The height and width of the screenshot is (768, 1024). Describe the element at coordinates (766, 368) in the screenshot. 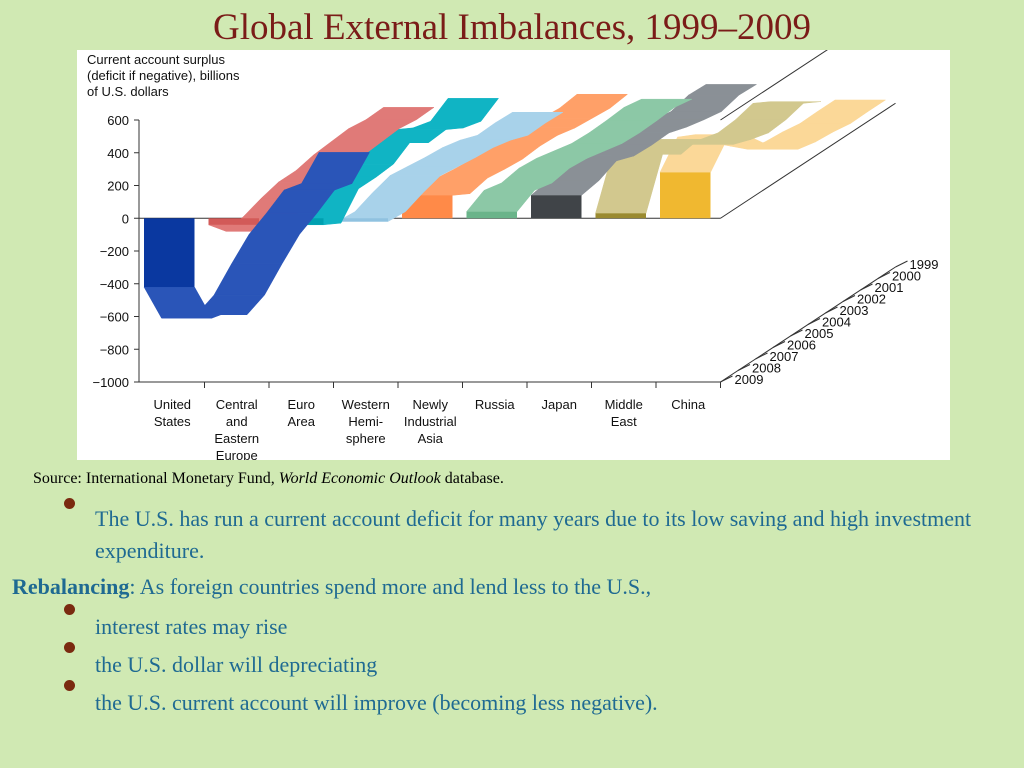

I see `year-label: 2008` at that location.